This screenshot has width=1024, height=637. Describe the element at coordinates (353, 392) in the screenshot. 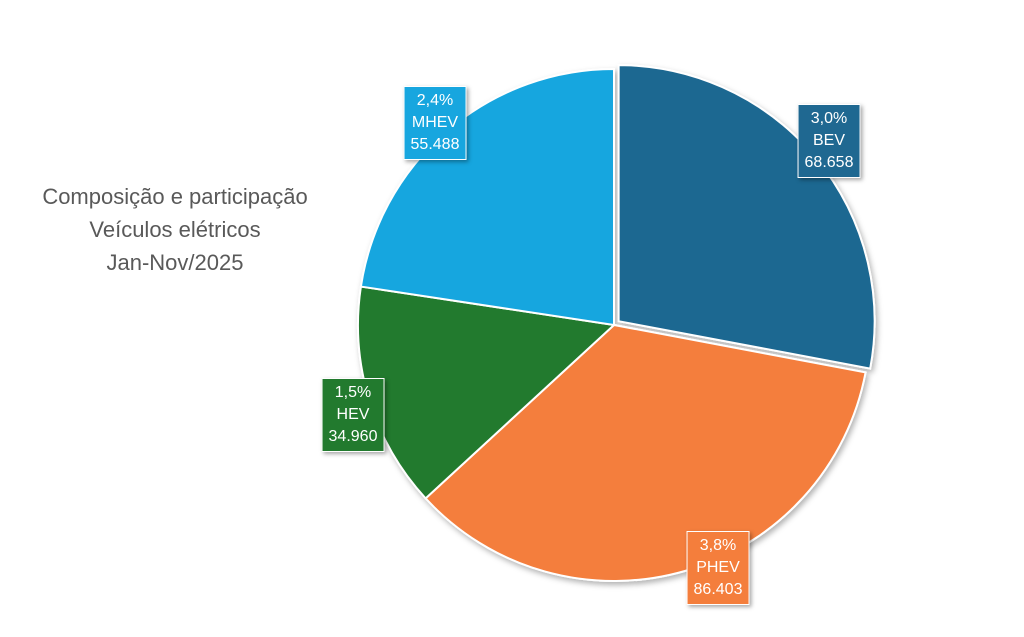

I see `data-label-percent: 1,5%` at that location.